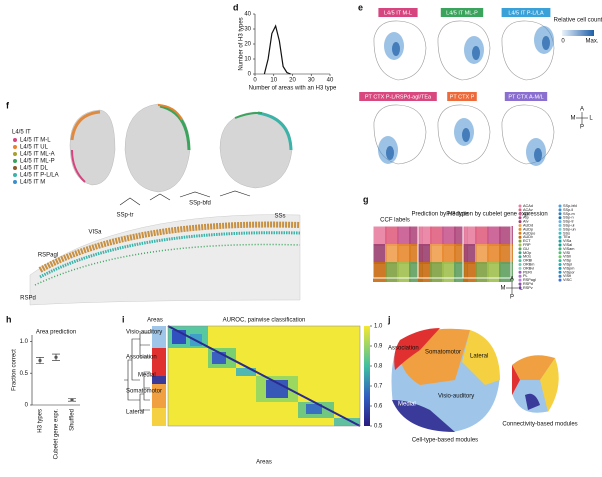 The width and height of the screenshot is (602, 477). What do you see at coordinates (526, 218) in the screenshot?
I see `legend-label: AIp` at bounding box center [526, 218].